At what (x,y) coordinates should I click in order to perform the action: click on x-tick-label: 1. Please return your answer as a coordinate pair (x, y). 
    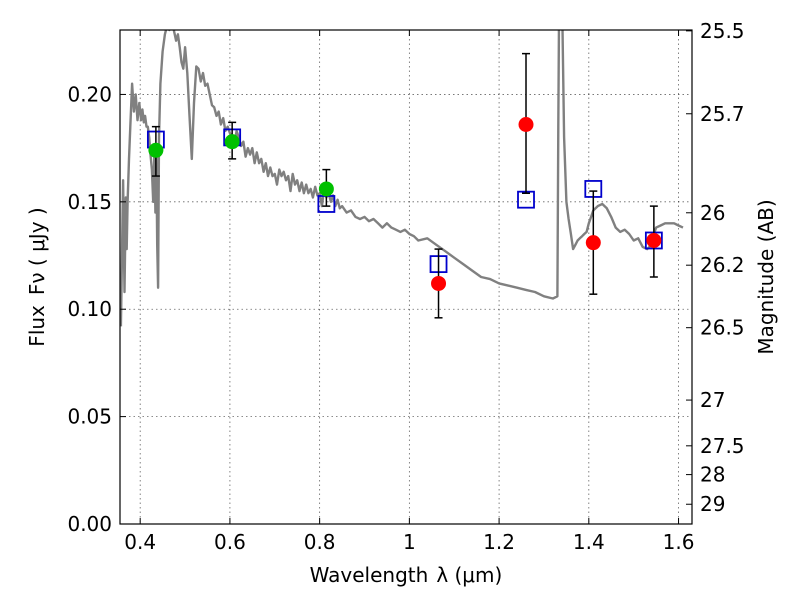
    Looking at the image, I should click on (409, 542).